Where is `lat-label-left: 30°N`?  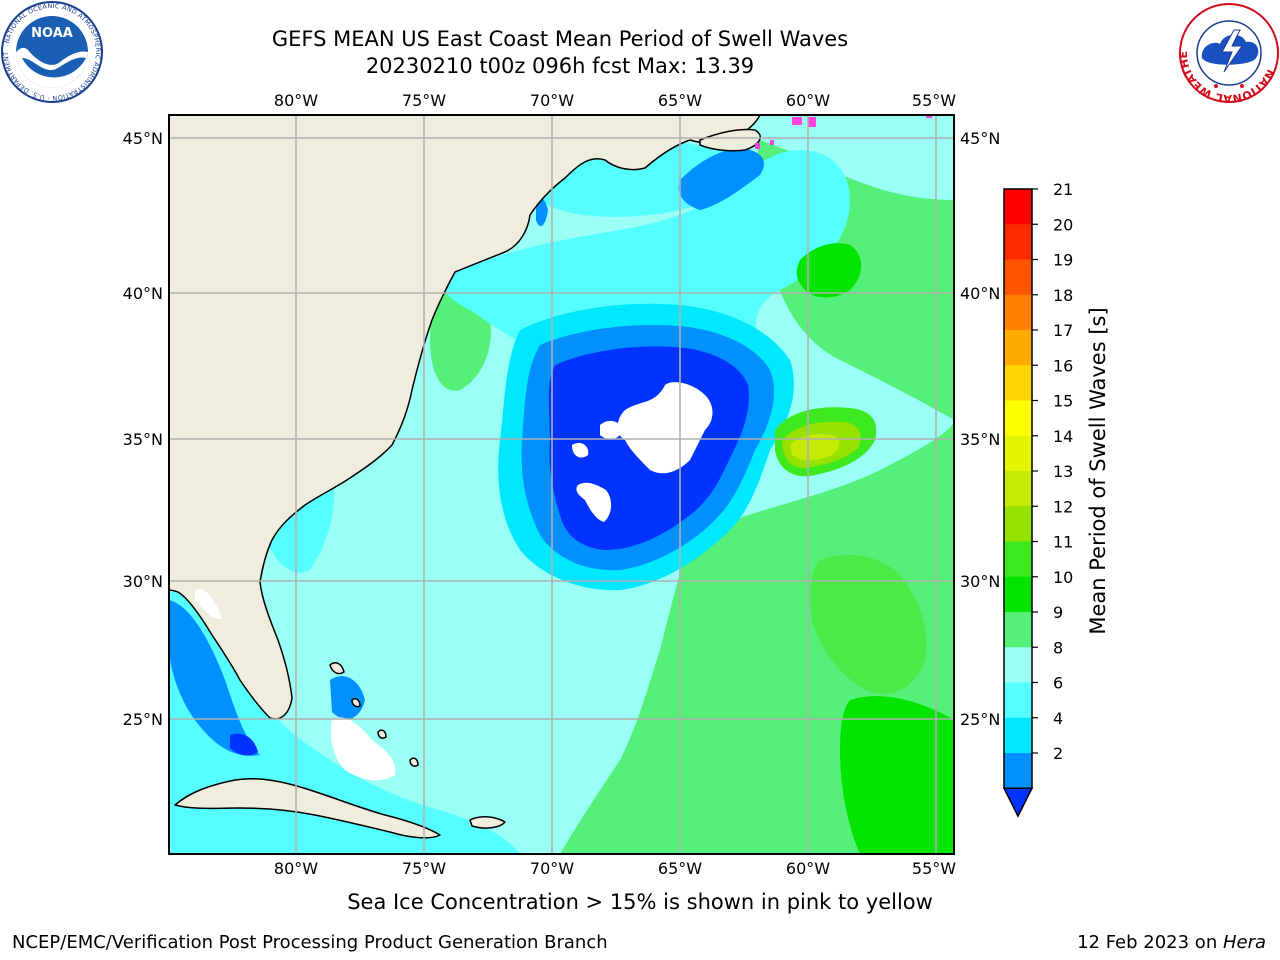 lat-label-left: 30°N is located at coordinates (143, 581).